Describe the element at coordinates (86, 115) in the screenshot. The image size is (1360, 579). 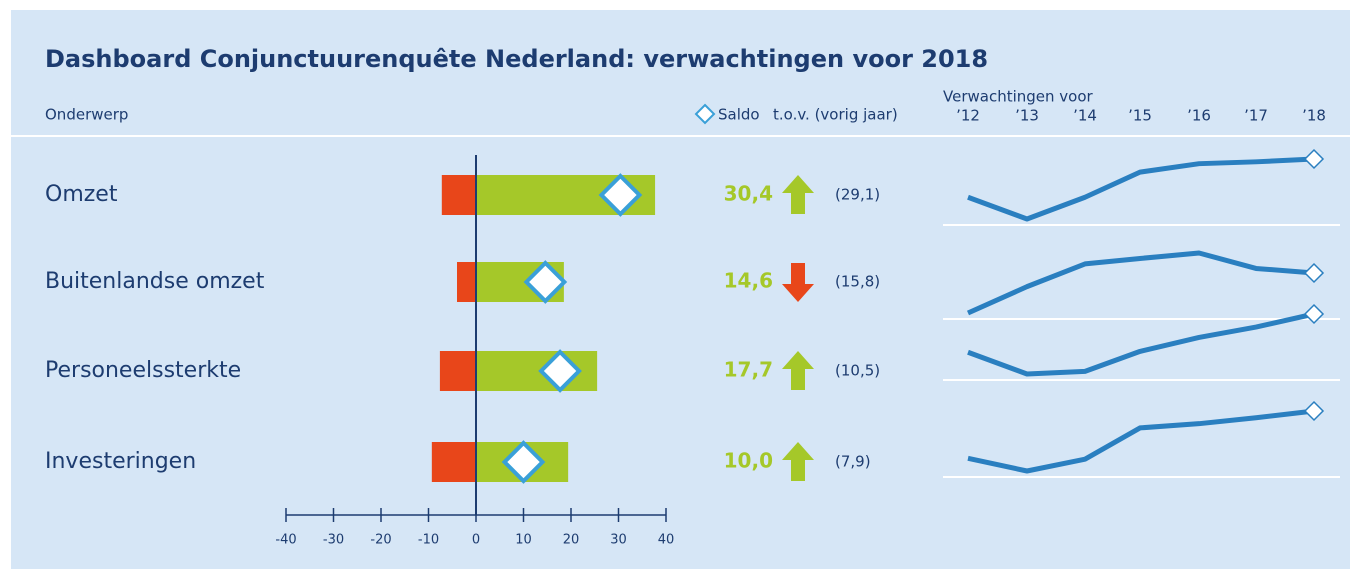
I see `subject-header: Onderwerp` at that location.